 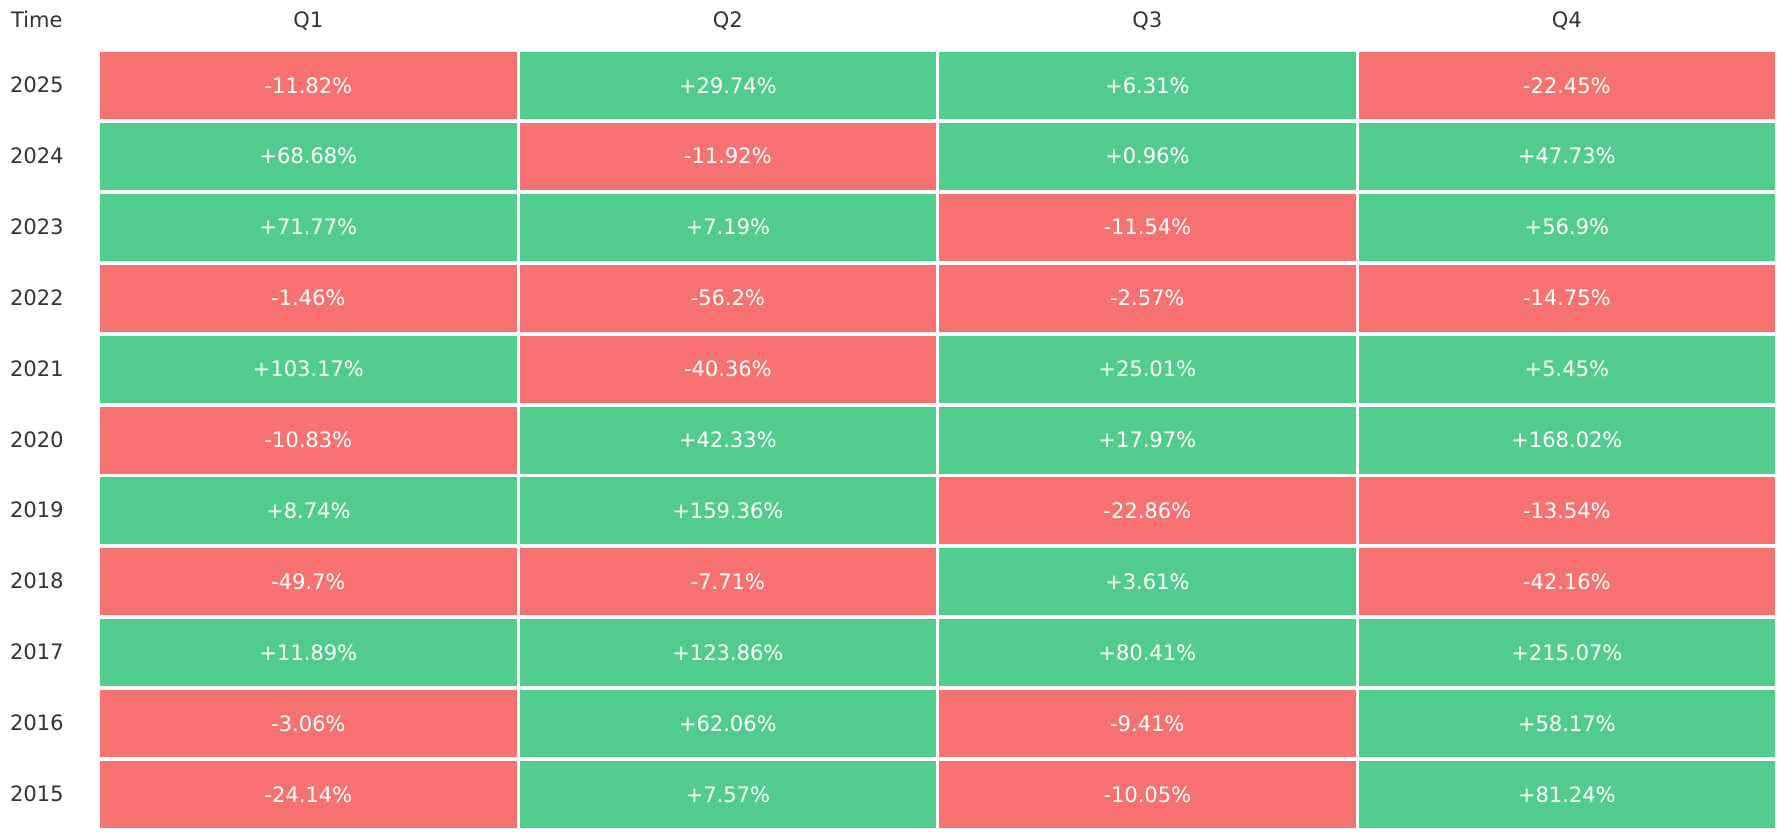 What do you see at coordinates (1147, 20) in the screenshot?
I see `column-header: Q3` at bounding box center [1147, 20].